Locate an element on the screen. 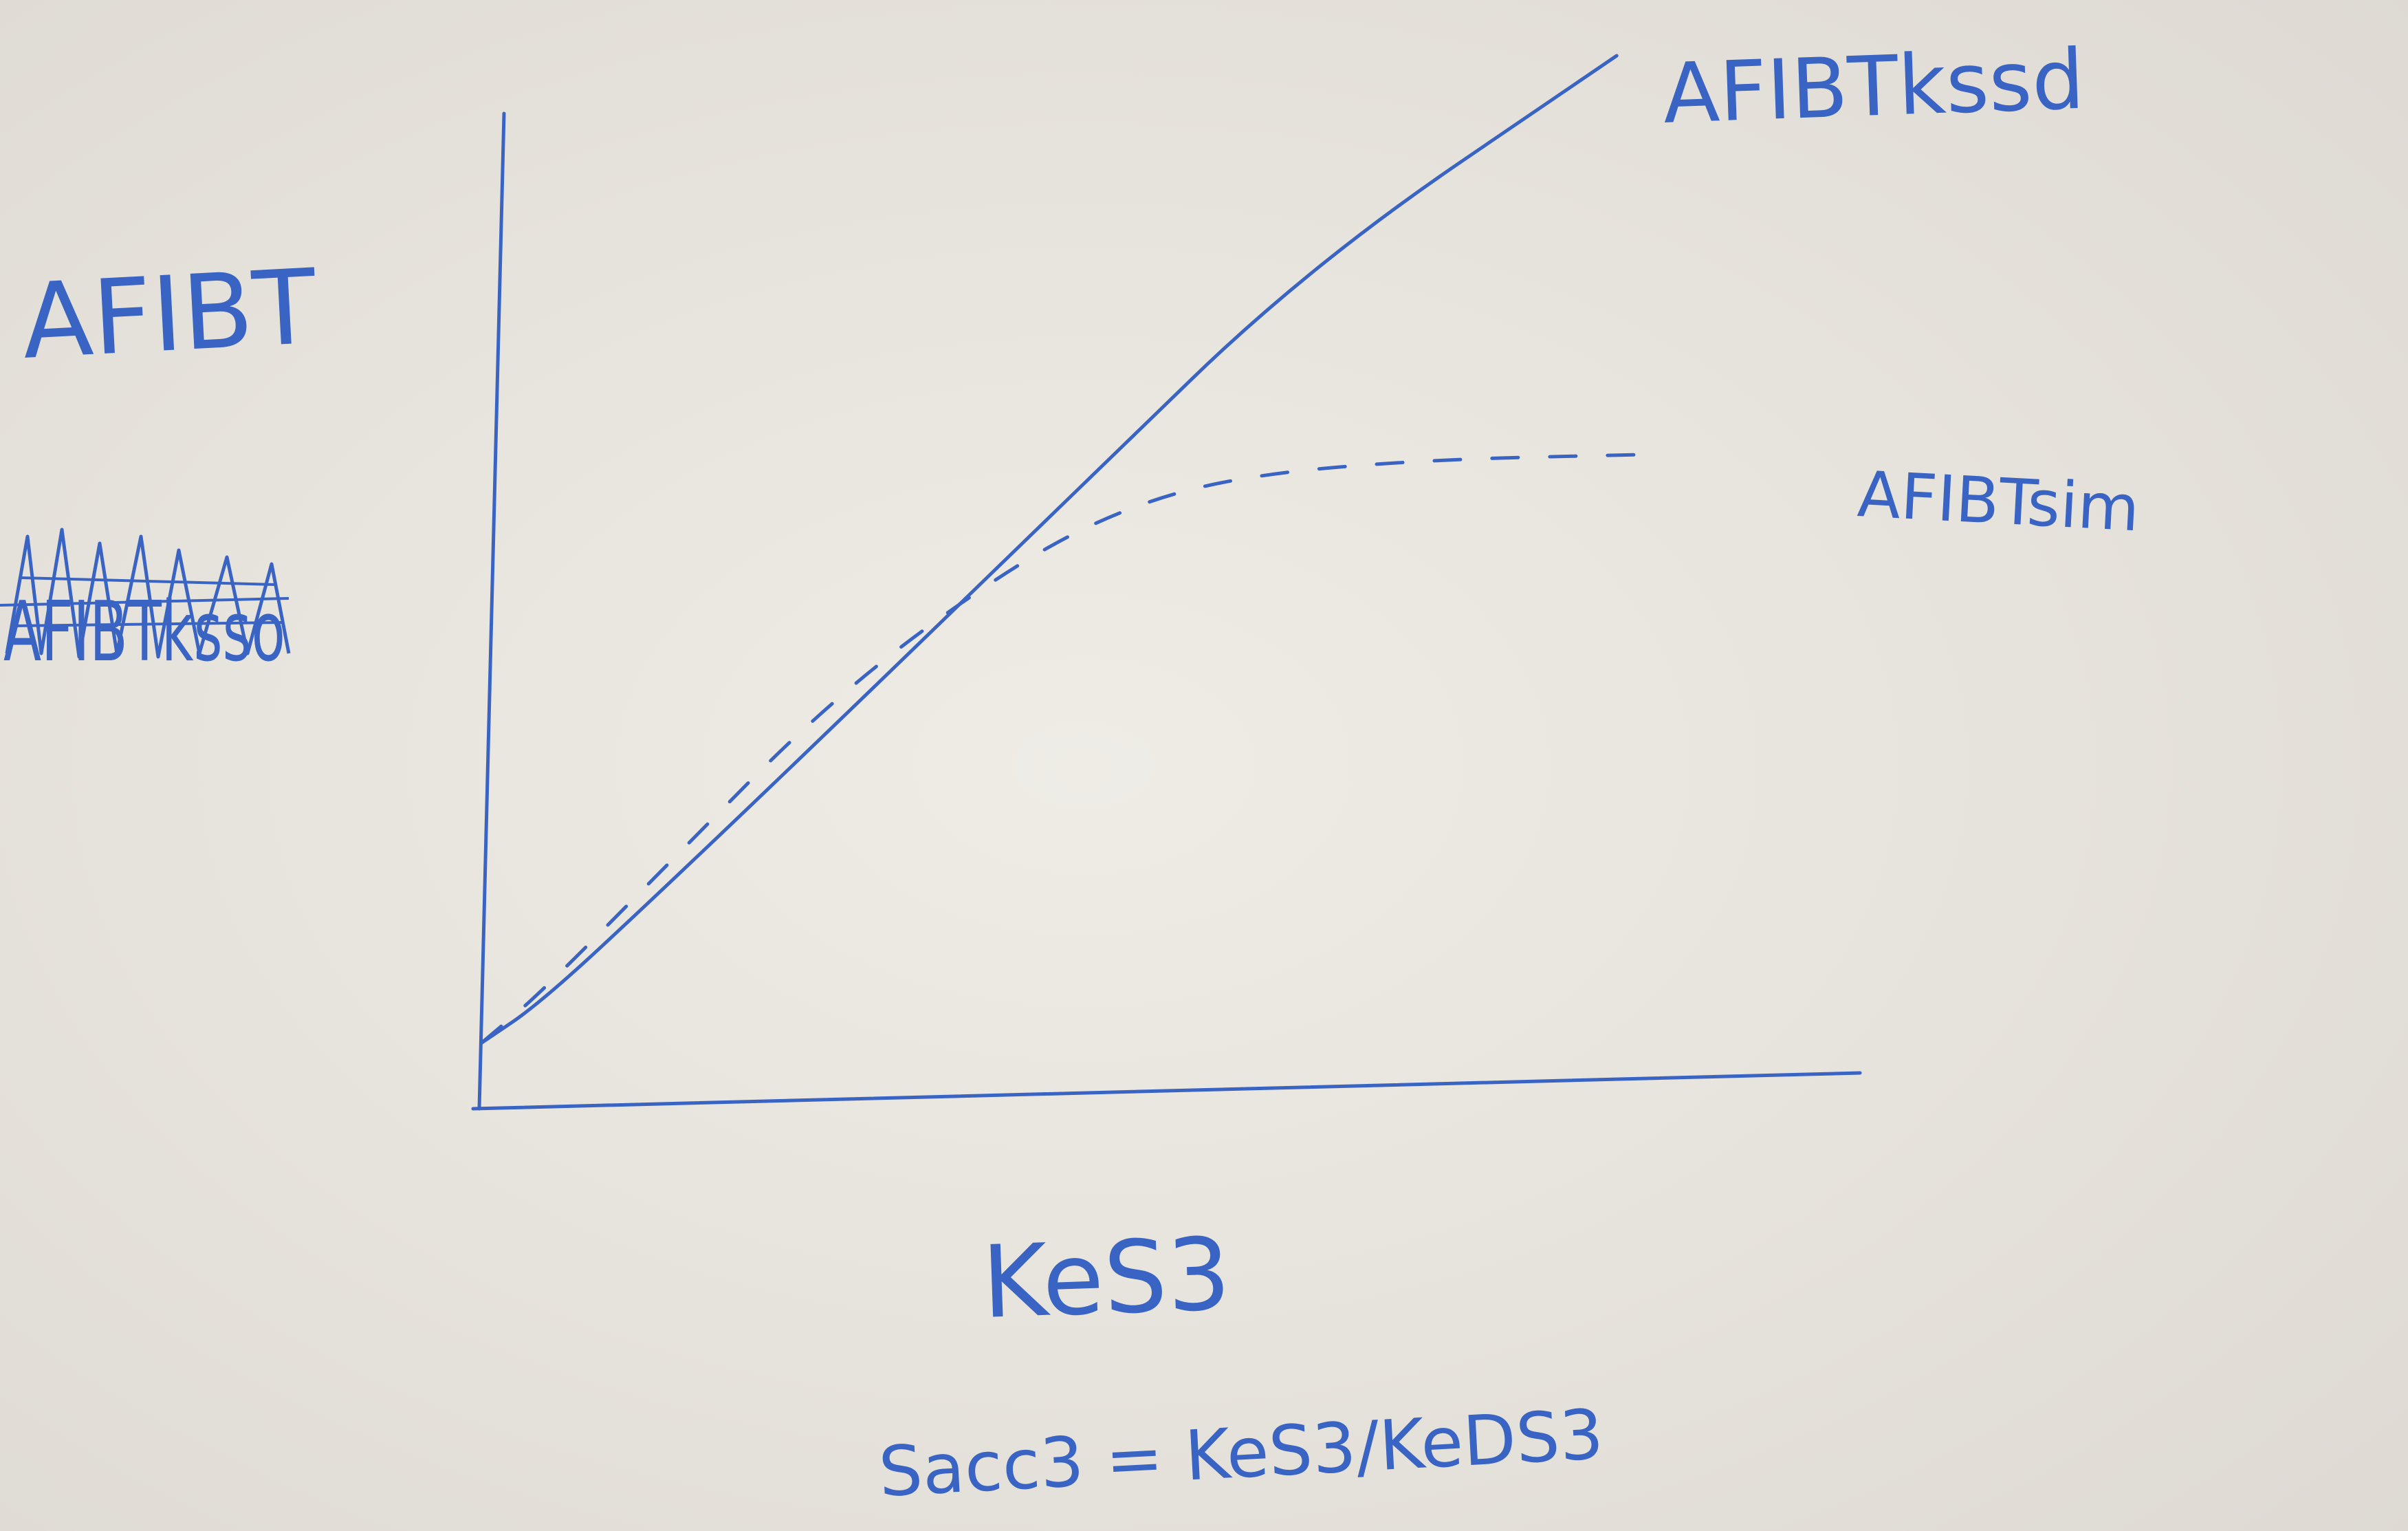 The width and height of the screenshot is (2408, 1531). x-axis is located at coordinates (1166, 1091).